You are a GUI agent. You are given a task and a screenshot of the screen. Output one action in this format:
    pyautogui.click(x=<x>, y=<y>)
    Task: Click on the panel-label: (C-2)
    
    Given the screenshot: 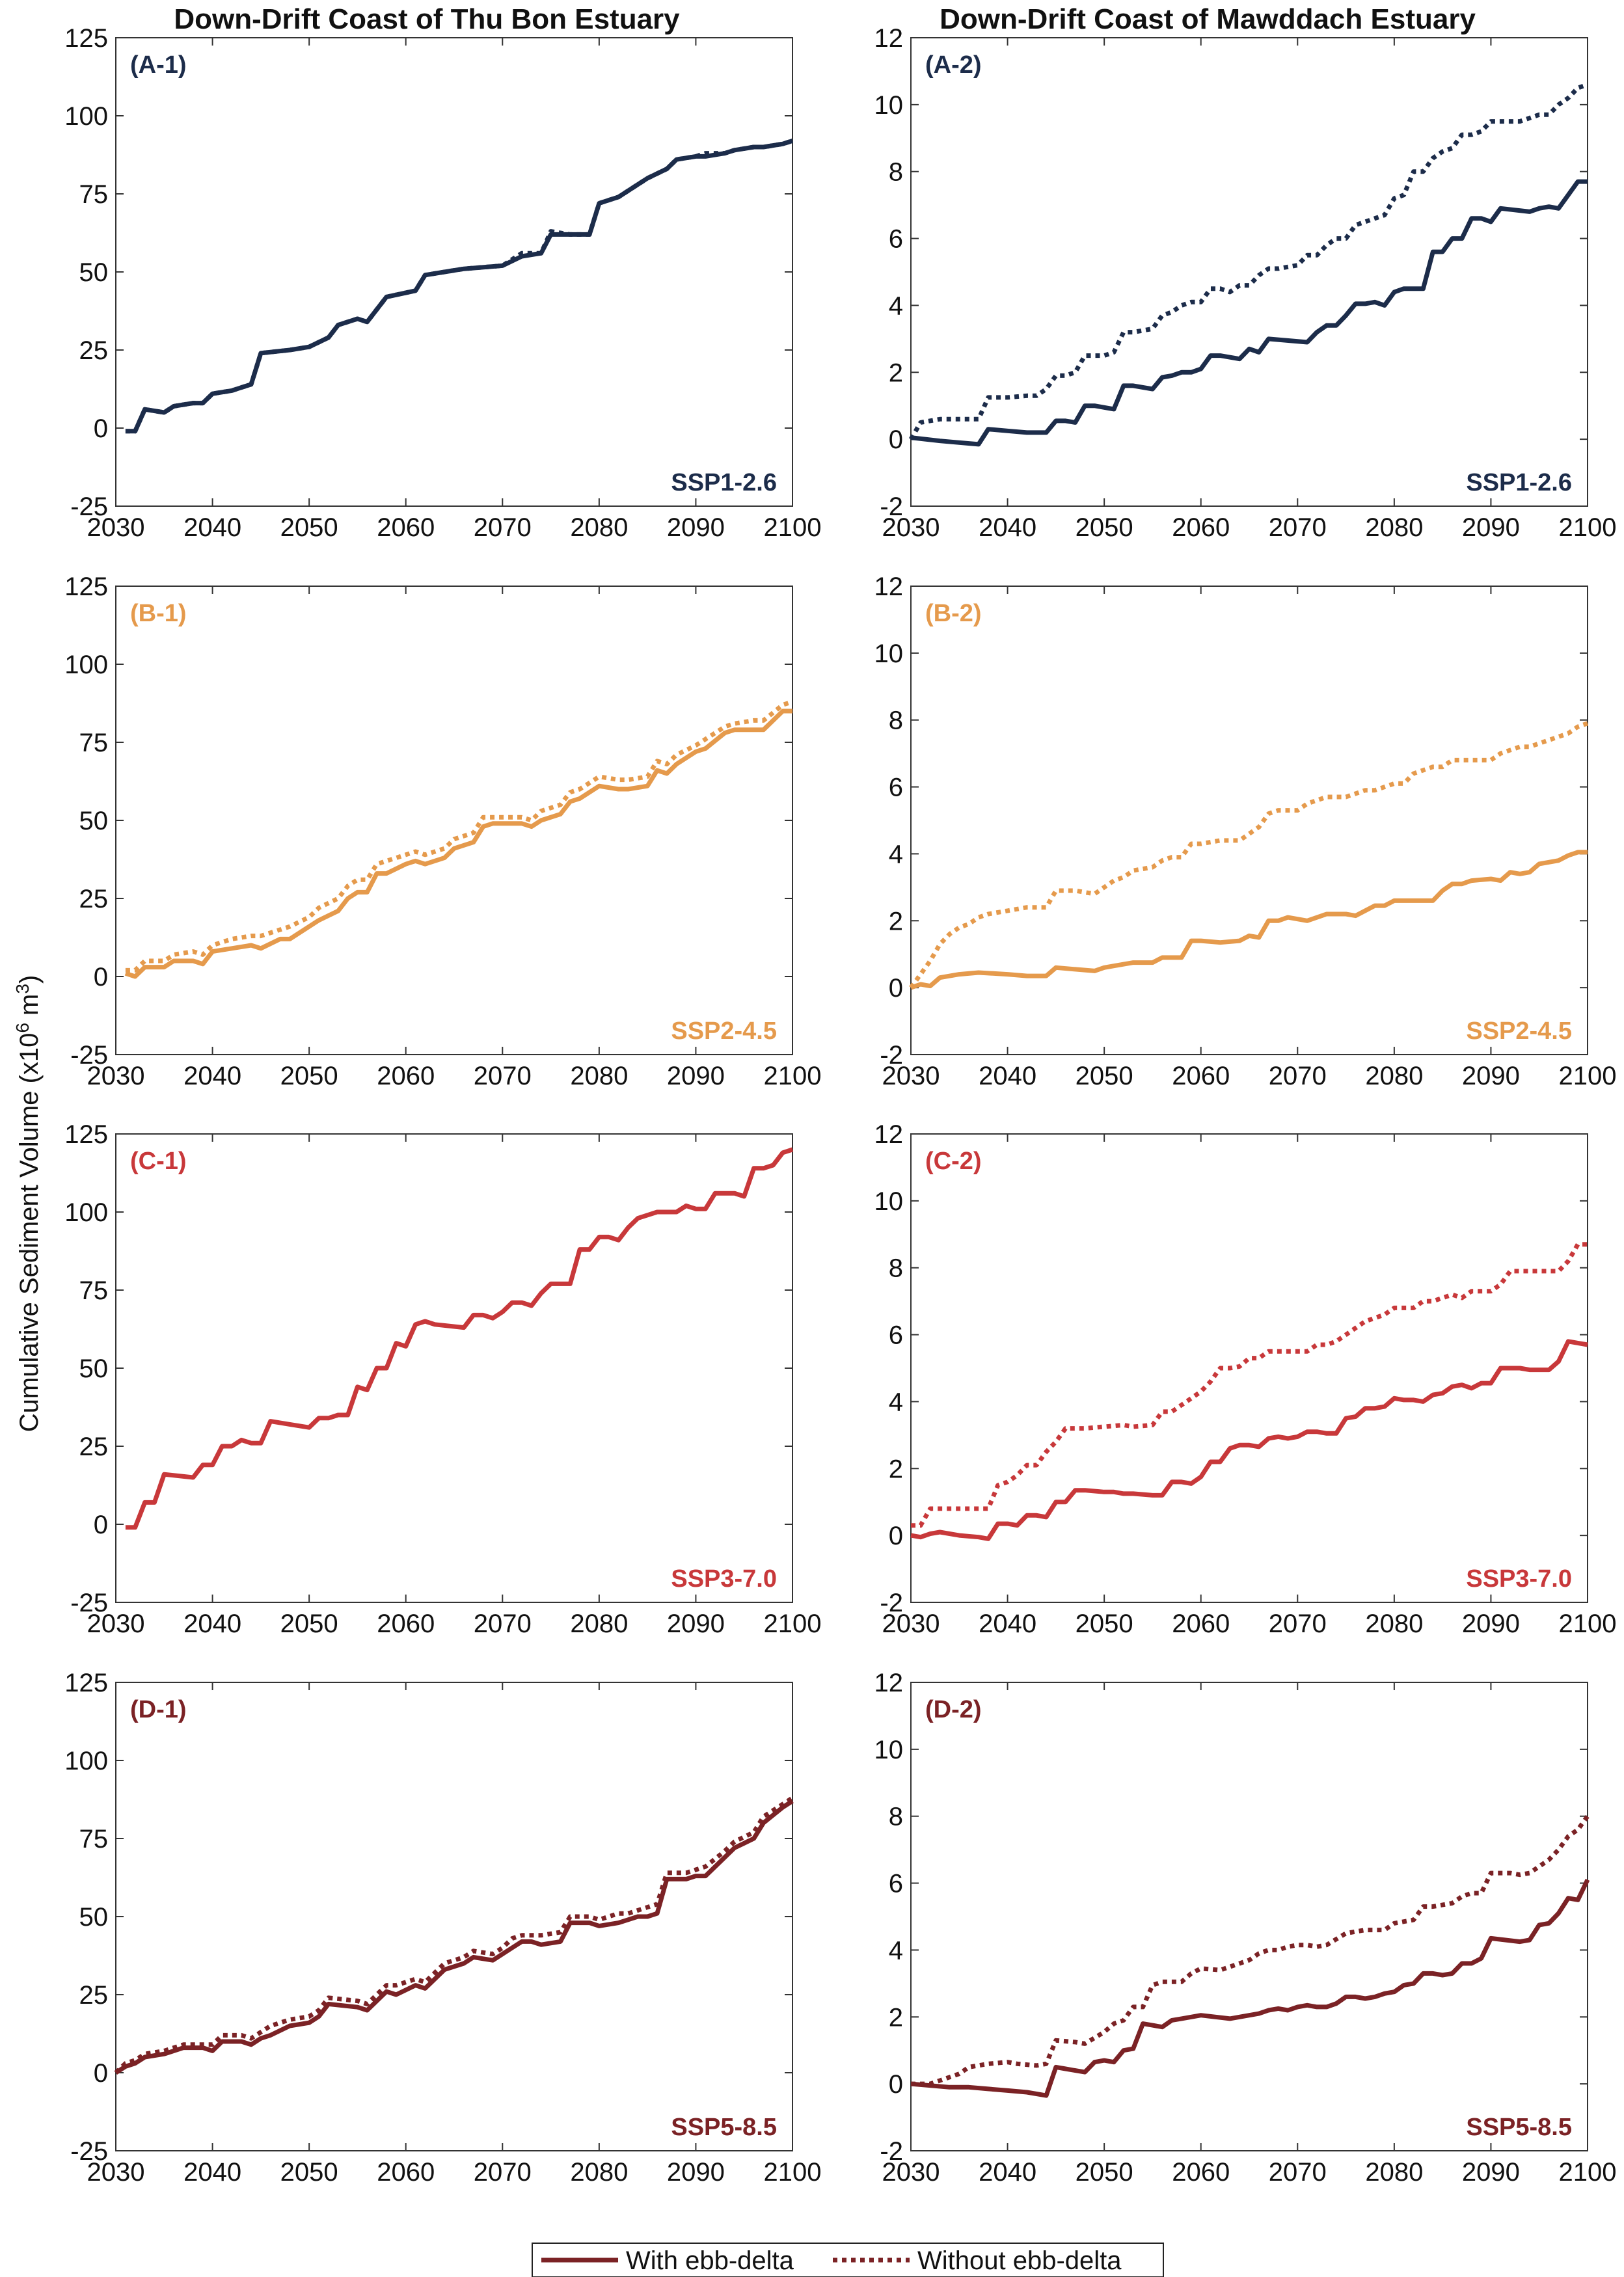 What is the action you would take?
    pyautogui.click(x=953, y=1161)
    